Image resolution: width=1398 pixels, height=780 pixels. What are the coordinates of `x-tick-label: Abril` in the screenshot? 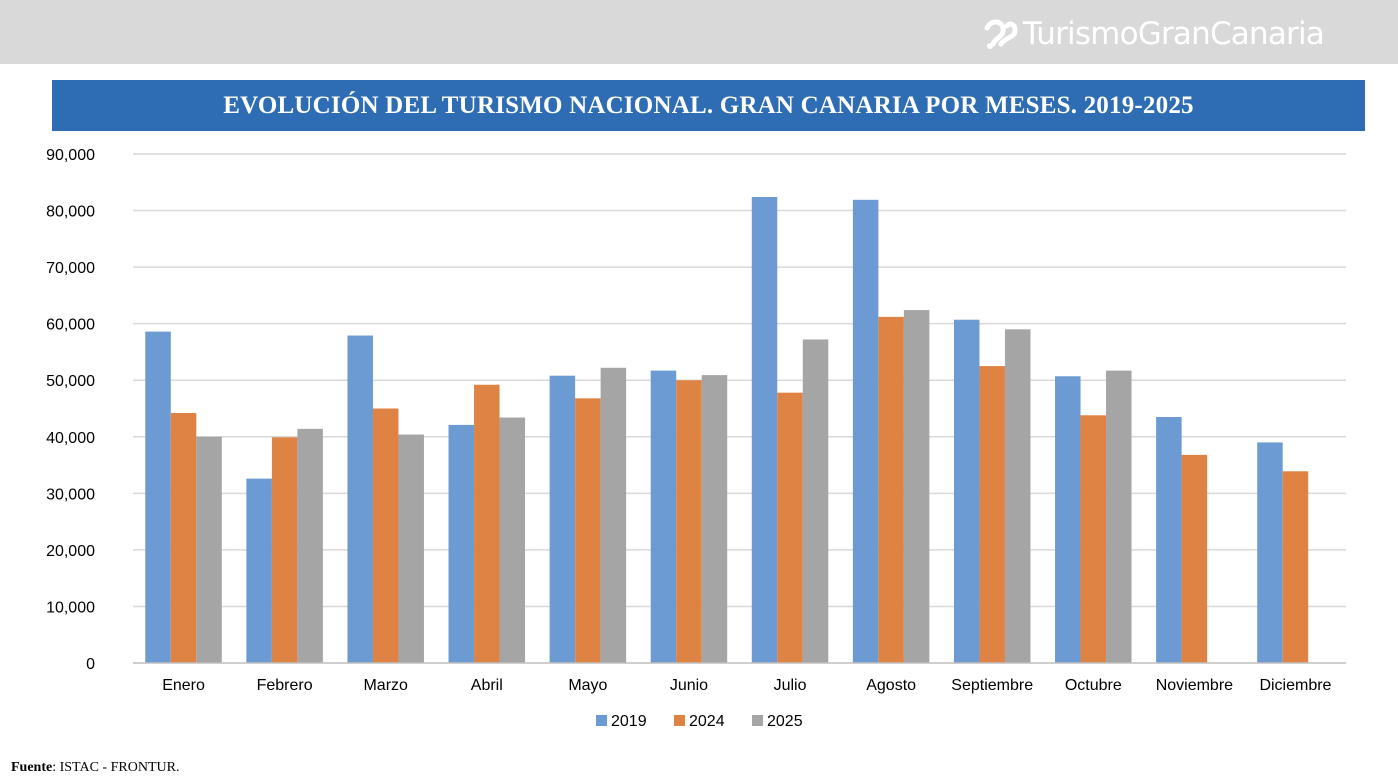 It's located at (487, 685).